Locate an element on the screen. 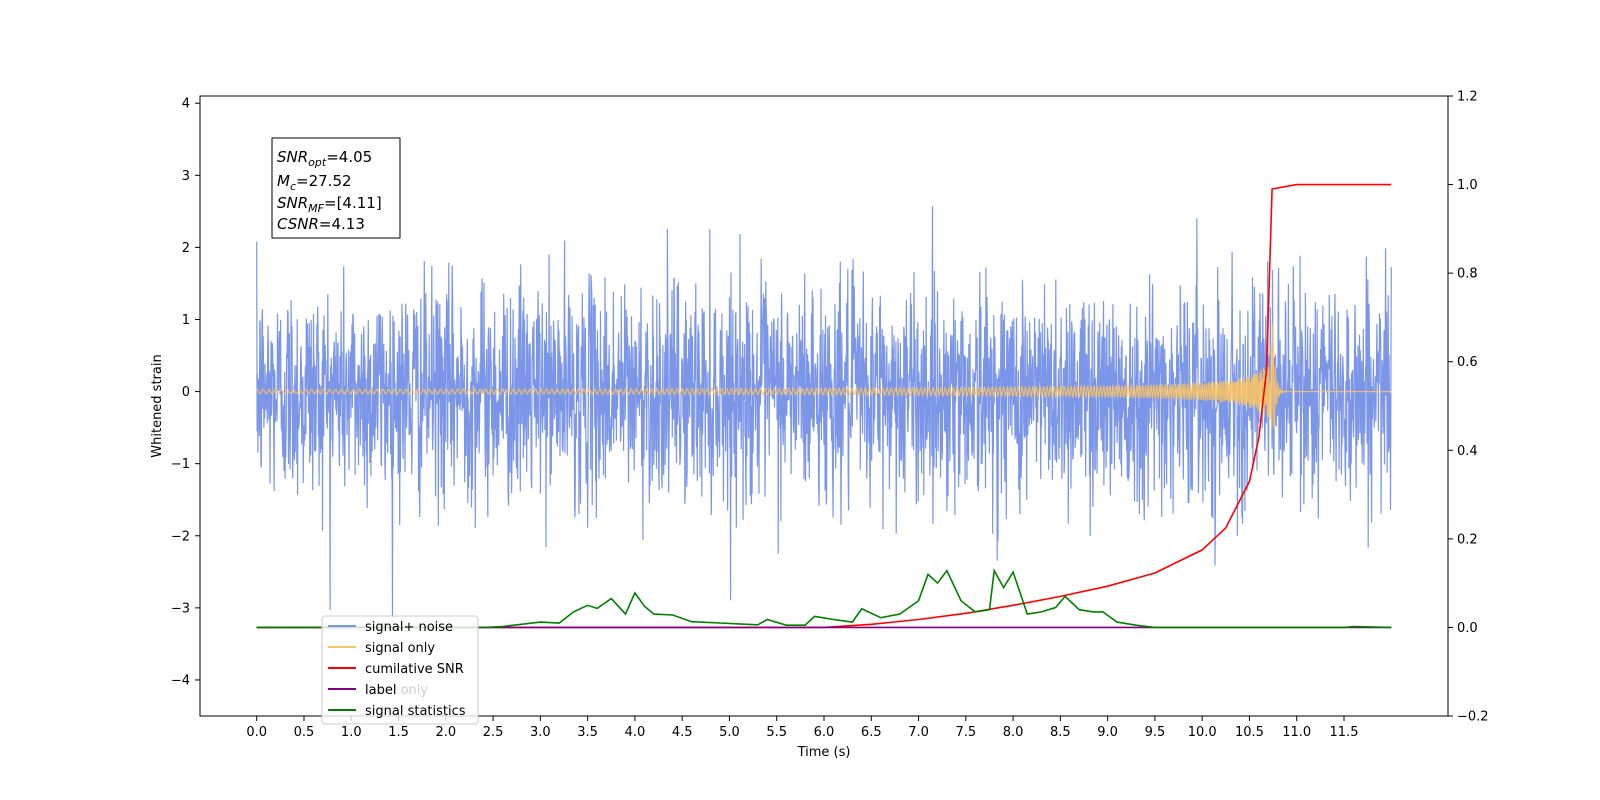 The height and width of the screenshot is (800, 1600). legend-ghost-label-only: label only is located at coordinates (396, 690).